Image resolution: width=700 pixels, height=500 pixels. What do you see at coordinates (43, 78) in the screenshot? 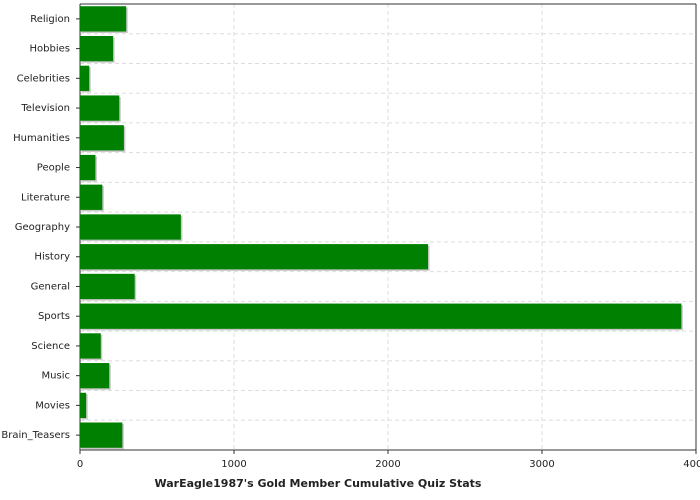
I see `y-tick-label: Celebrities` at bounding box center [43, 78].